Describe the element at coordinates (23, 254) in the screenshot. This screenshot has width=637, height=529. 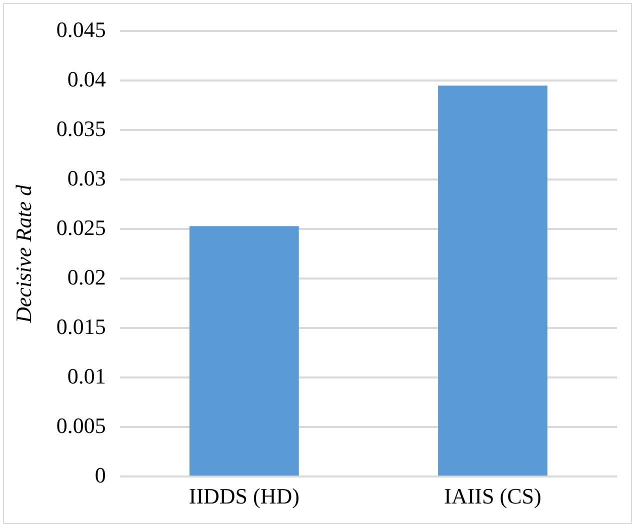
I see `y-axis-title: Decisive Rate d` at that location.